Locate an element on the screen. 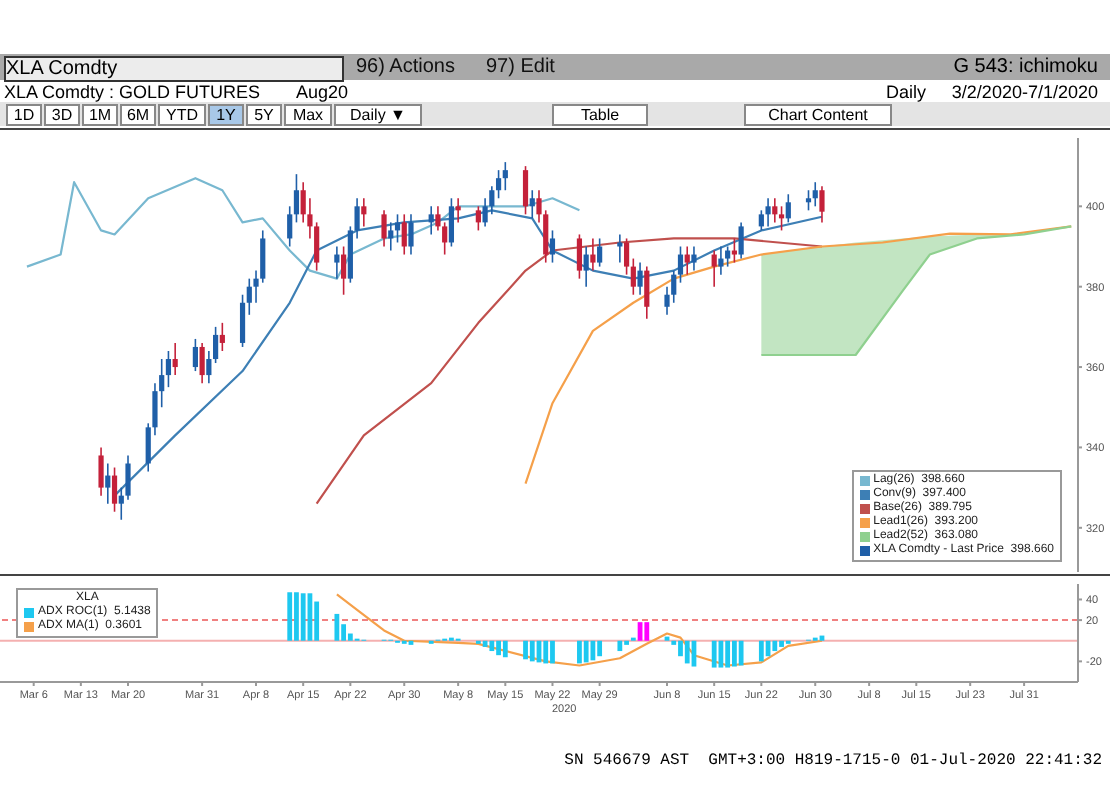 The width and height of the screenshot is (1110, 800). text: Table is located at coordinates (600, 115).